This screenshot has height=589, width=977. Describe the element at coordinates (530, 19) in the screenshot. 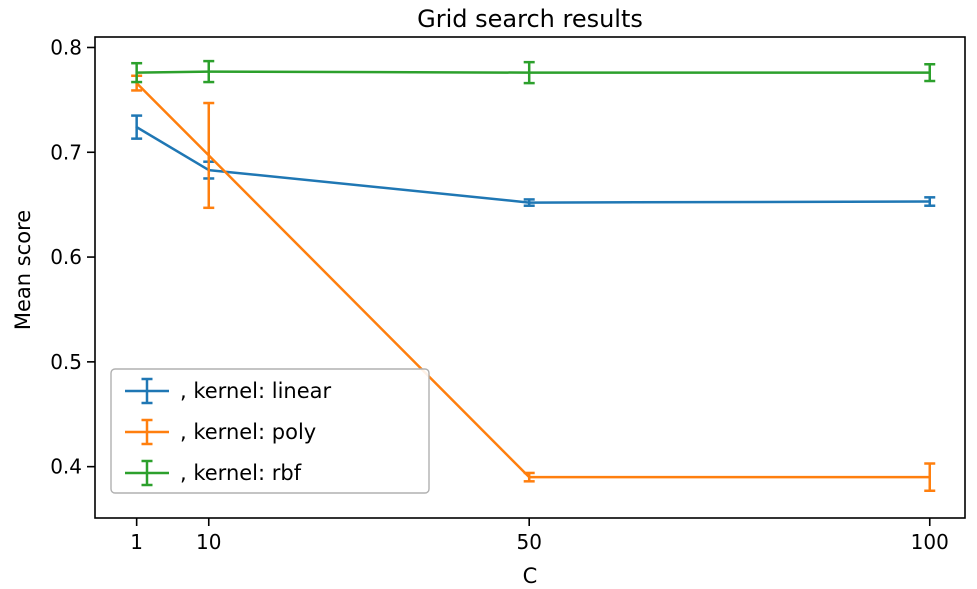

I see `chart-title: Grid search results` at that location.